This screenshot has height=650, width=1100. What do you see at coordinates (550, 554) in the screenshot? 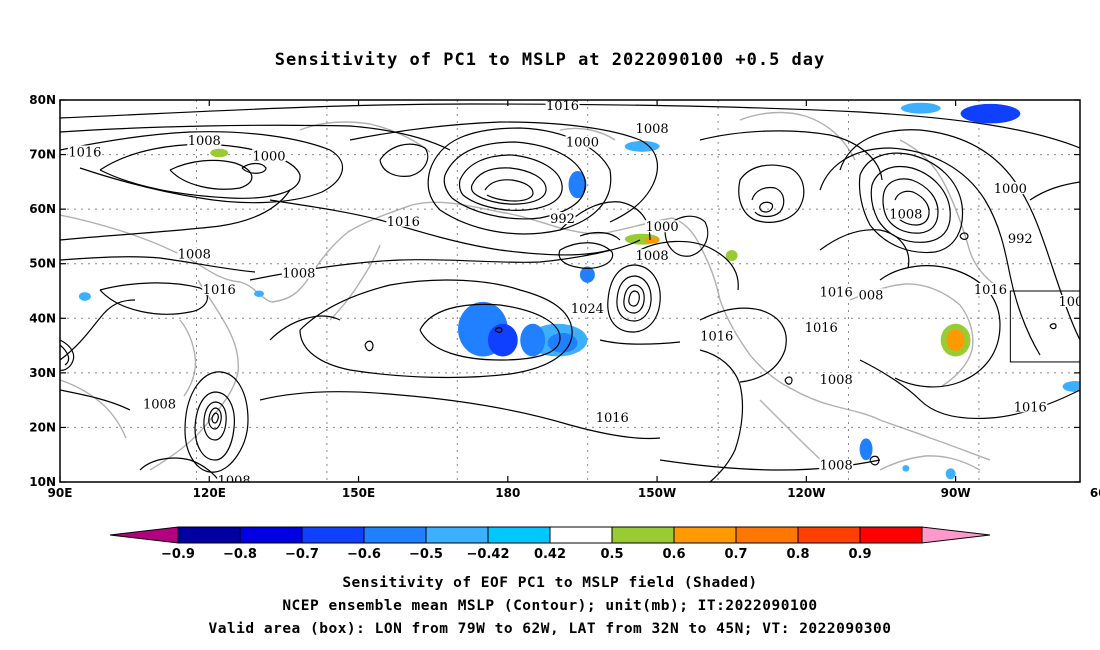
I see `colorbar-label-6: 0.42` at bounding box center [550, 554].